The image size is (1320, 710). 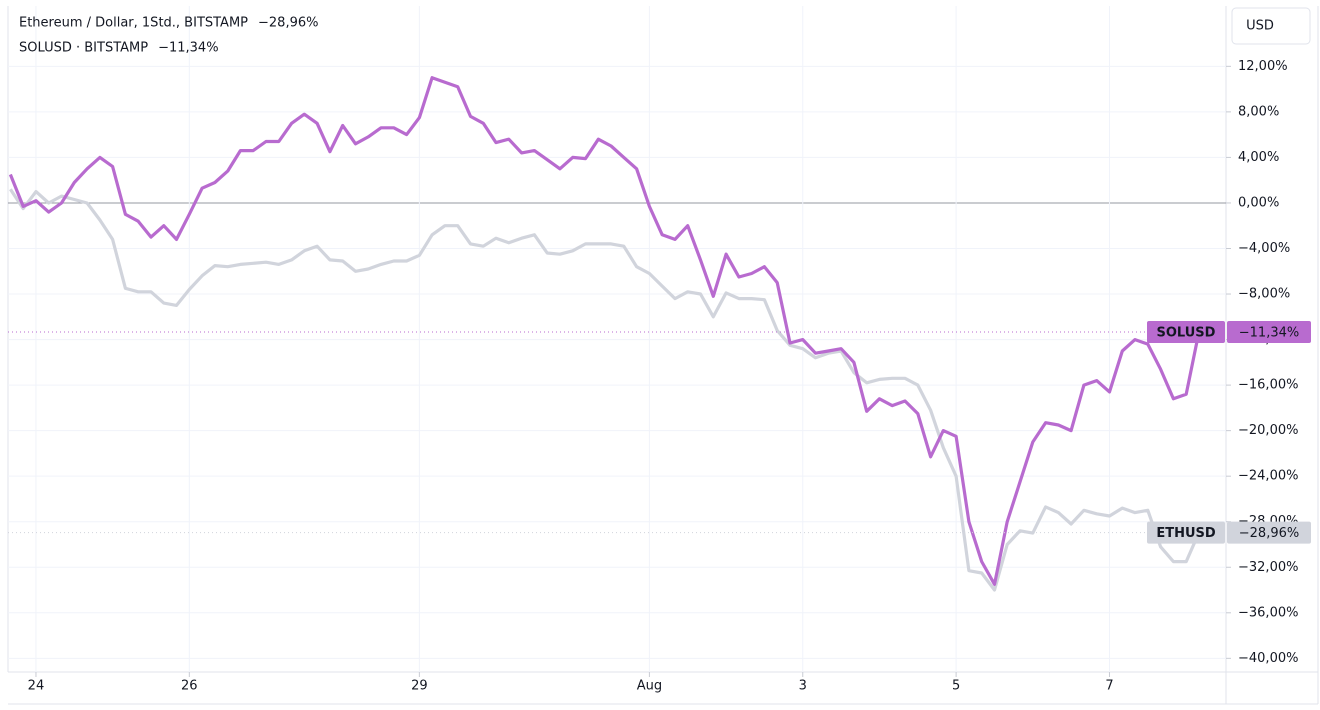 I want to click on y-tick-label: 4,00%, so click(x=1258, y=157).